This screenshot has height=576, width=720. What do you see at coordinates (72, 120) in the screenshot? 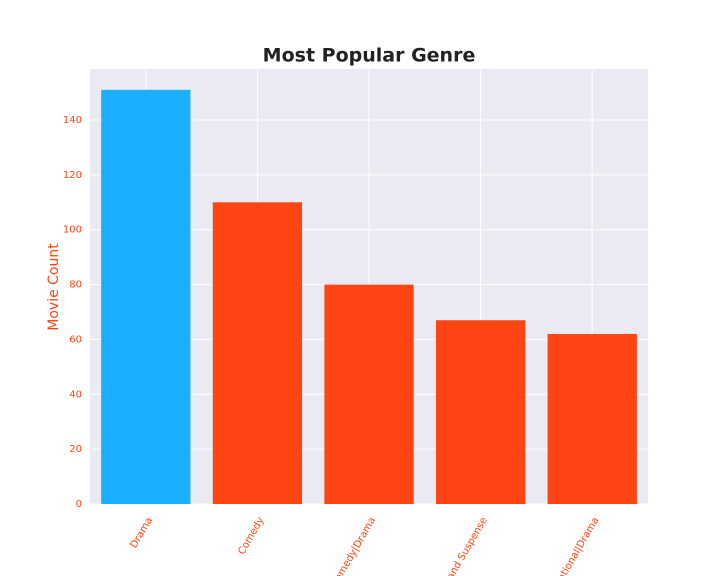
I see `y-tick-label: 140` at bounding box center [72, 120].